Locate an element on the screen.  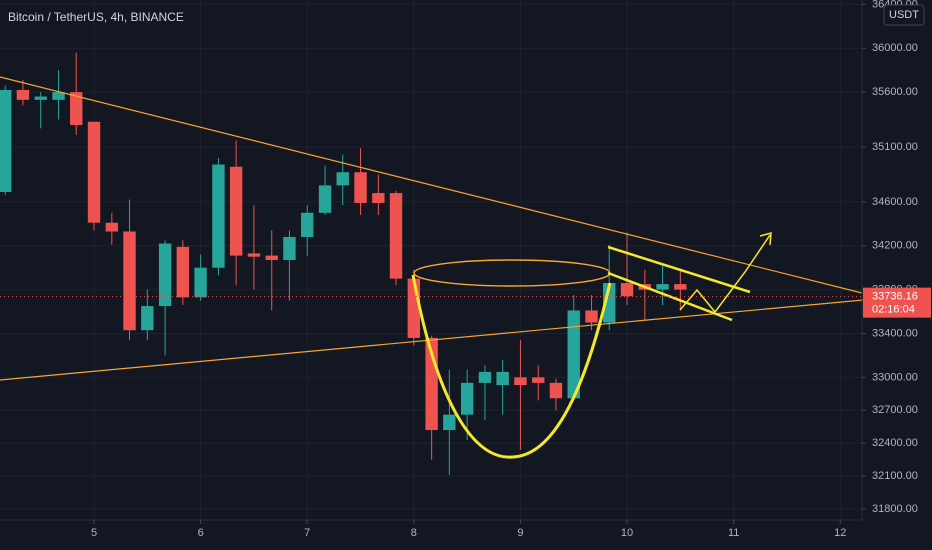
x-tick-label: 12 is located at coordinates (840, 533).